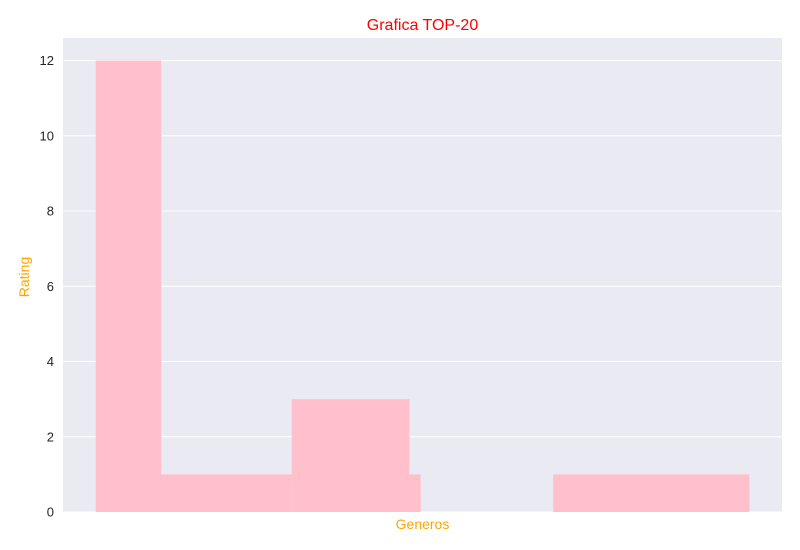  I want to click on chart-title: Grafica TOP-20, so click(423, 25).